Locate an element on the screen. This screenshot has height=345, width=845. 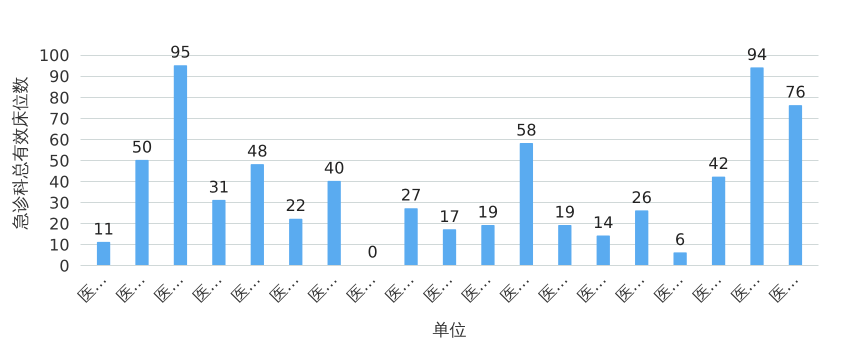
data-label: 94 is located at coordinates (757, 54).